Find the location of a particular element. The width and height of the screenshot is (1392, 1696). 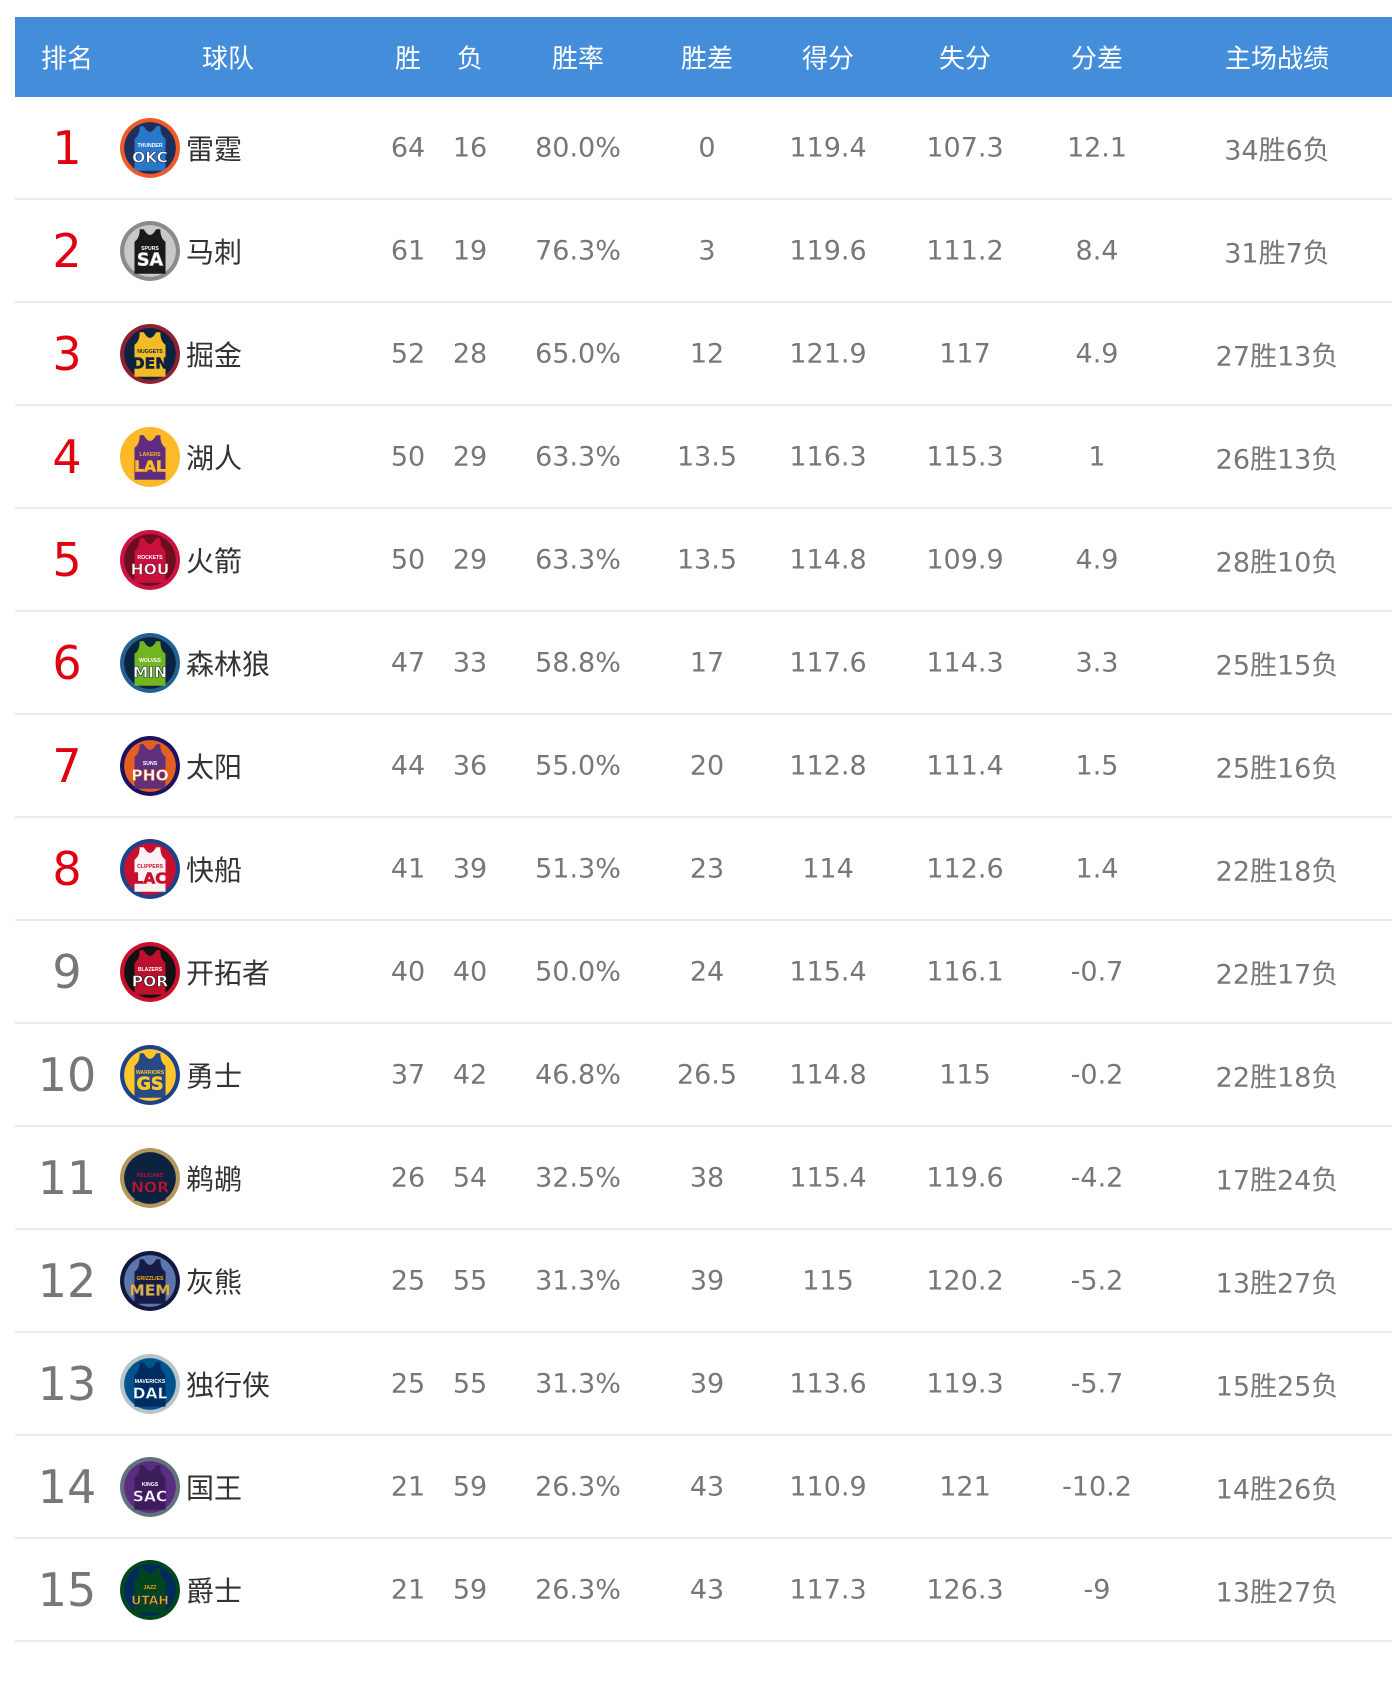

team-name: 开拓者 is located at coordinates (228, 973).